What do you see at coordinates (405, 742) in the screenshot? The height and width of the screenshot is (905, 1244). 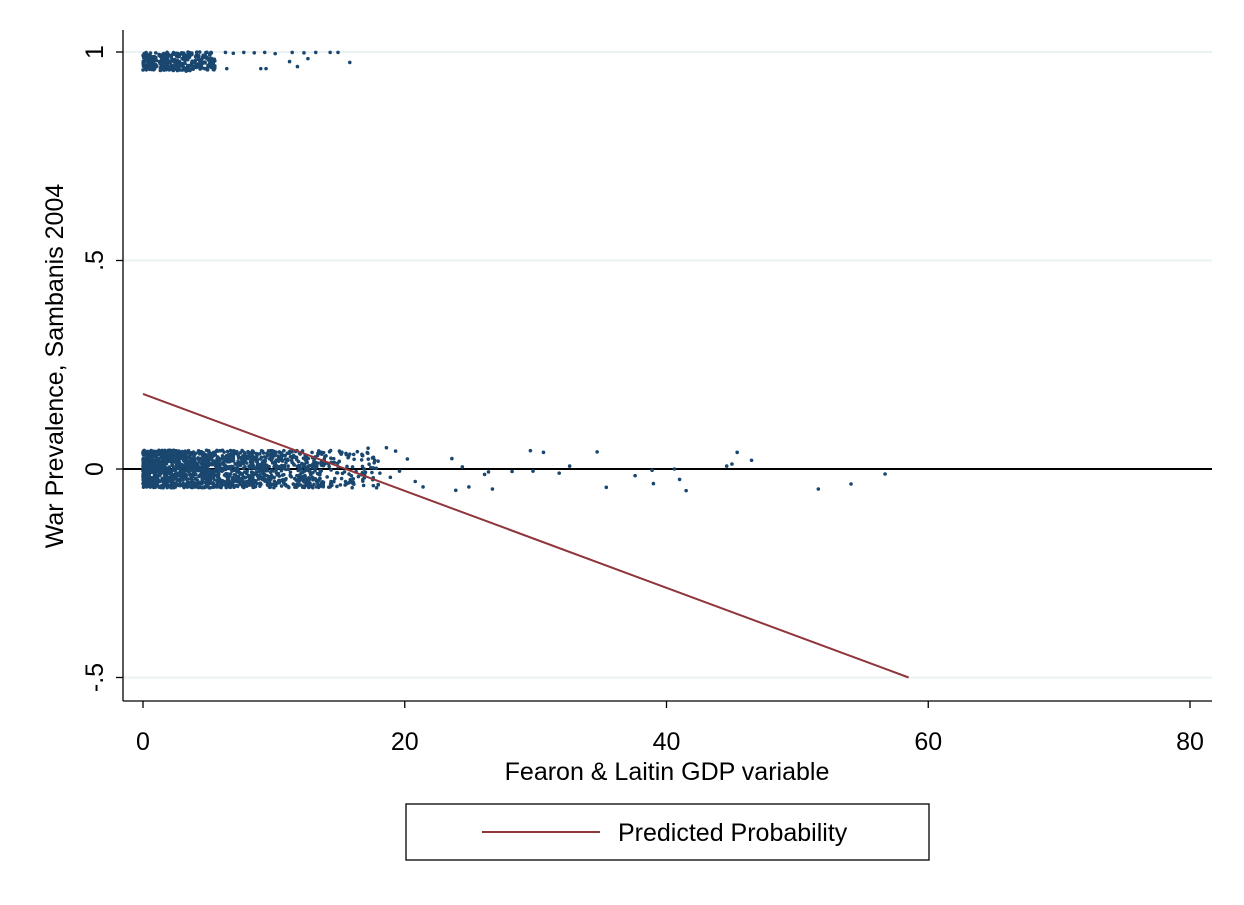 I see `x-tick-label: 20` at bounding box center [405, 742].